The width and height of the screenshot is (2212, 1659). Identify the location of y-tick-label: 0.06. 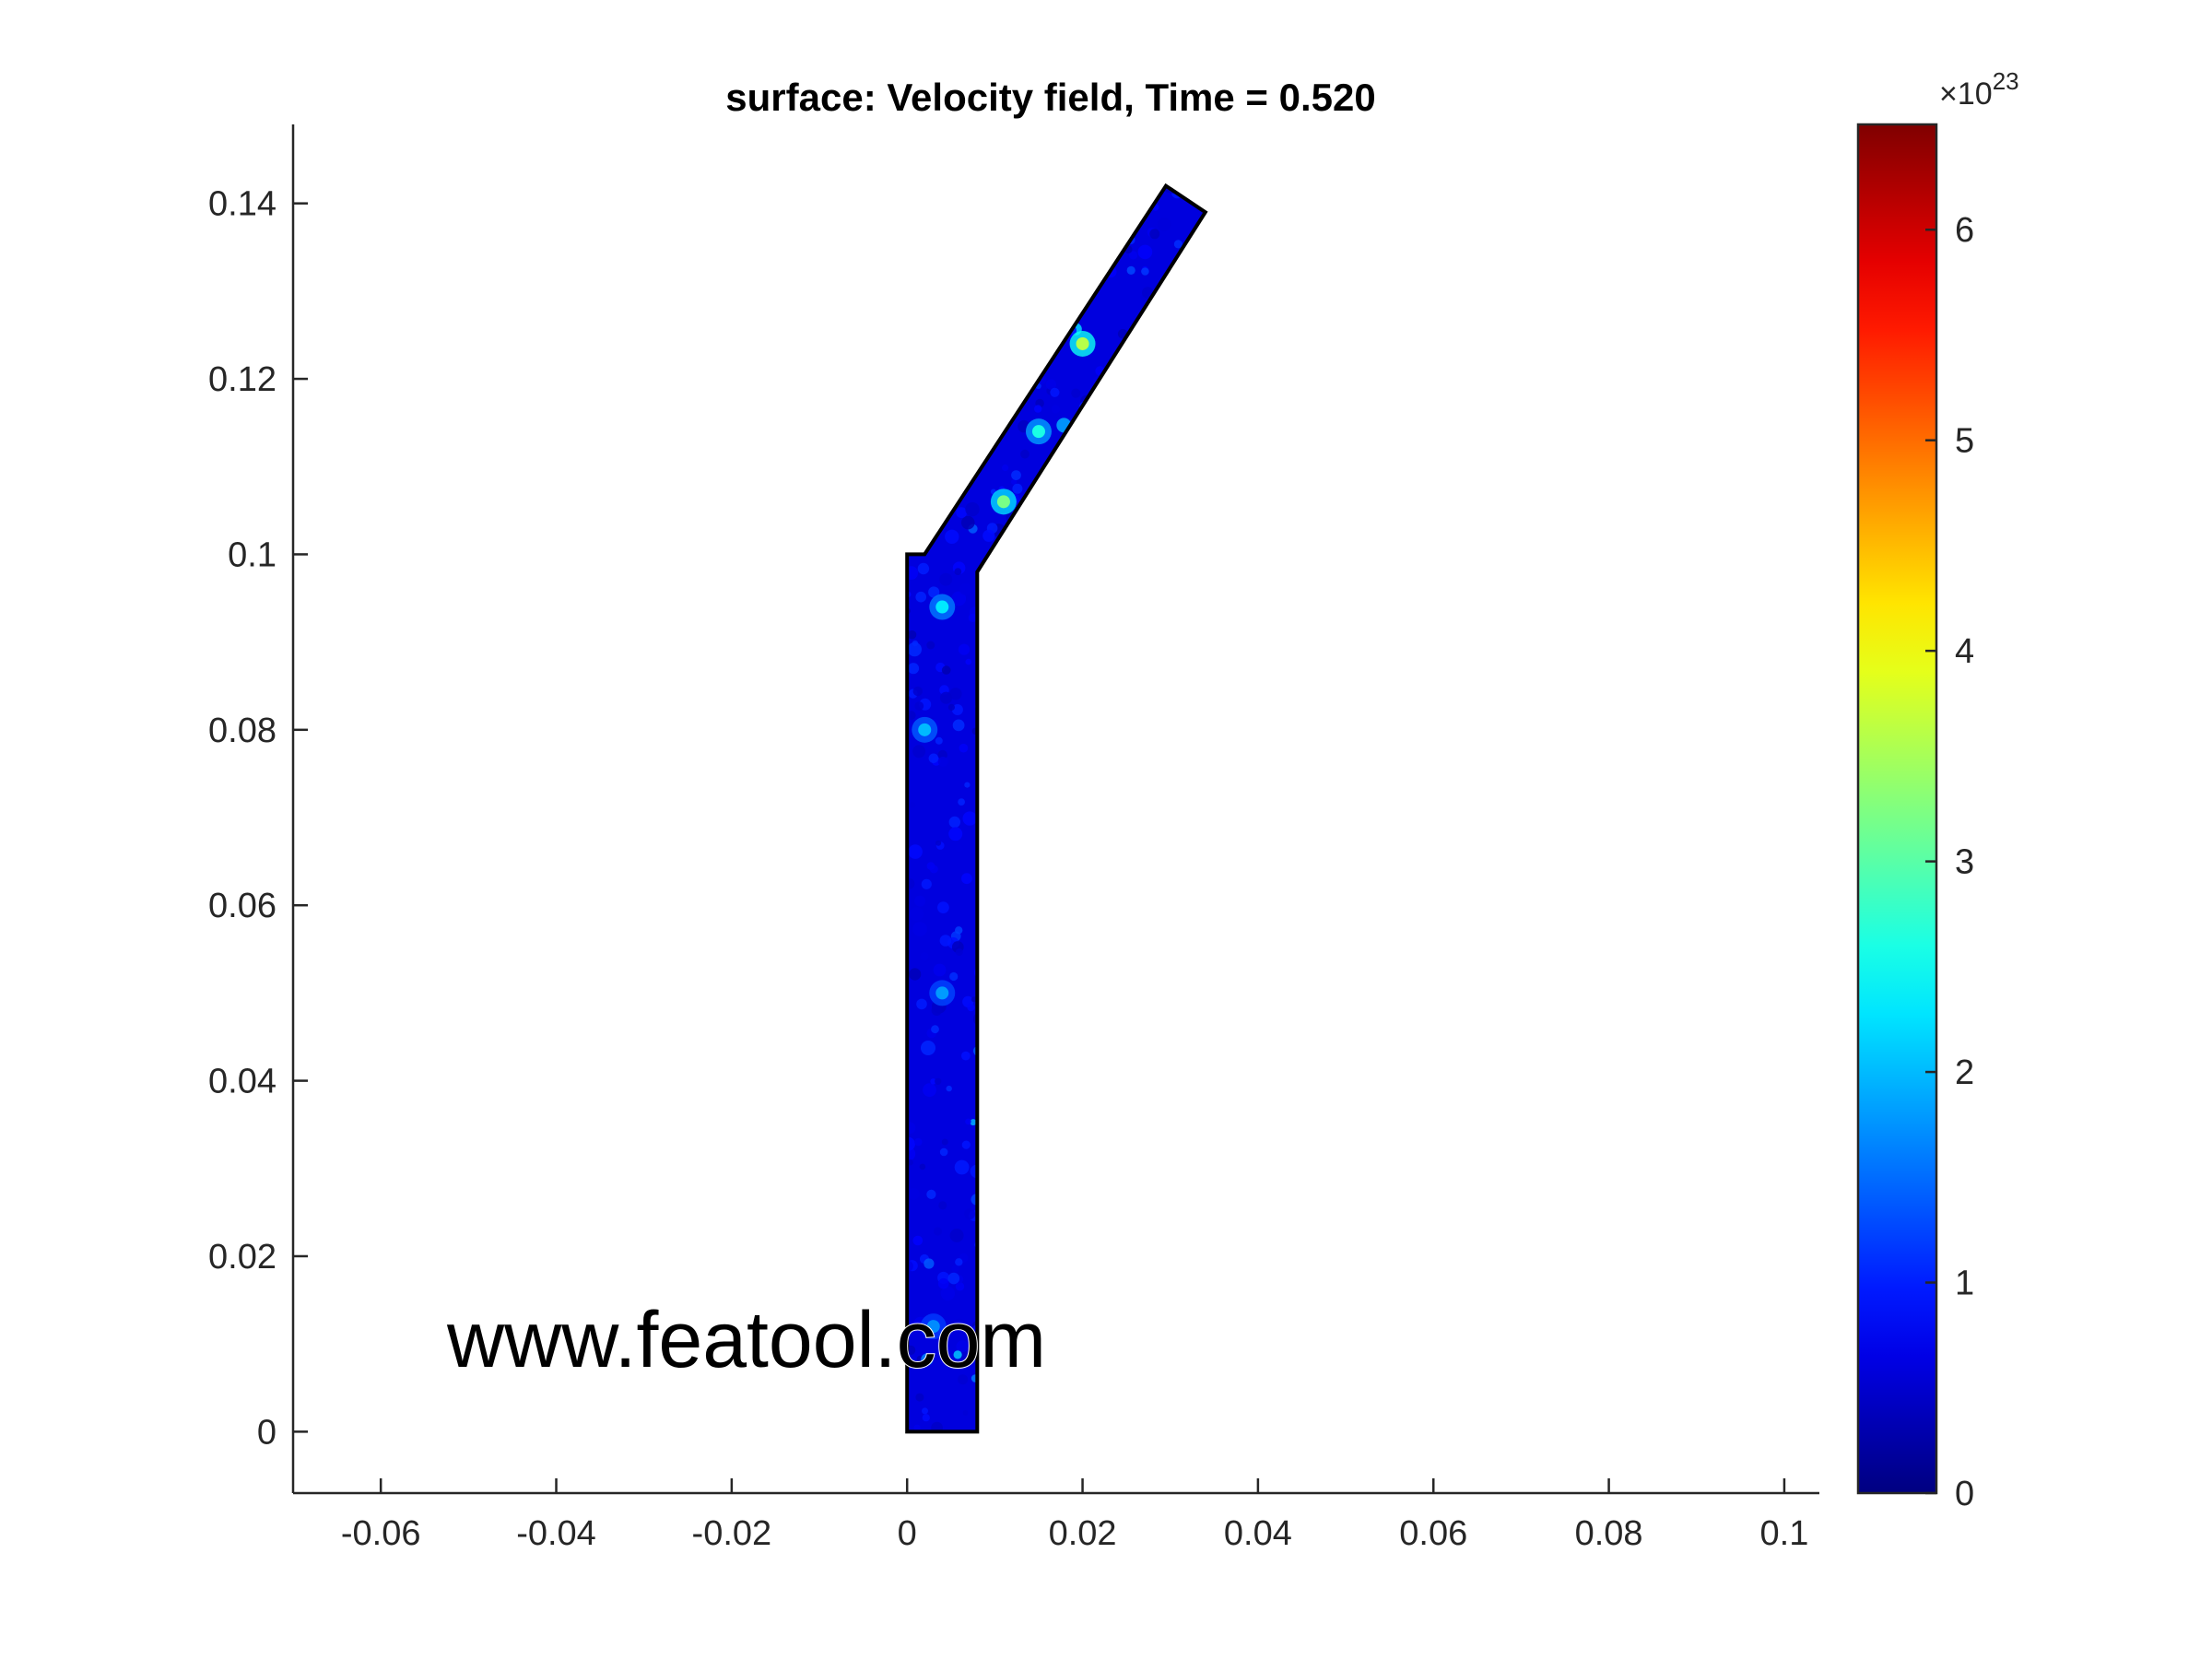
(242, 906).